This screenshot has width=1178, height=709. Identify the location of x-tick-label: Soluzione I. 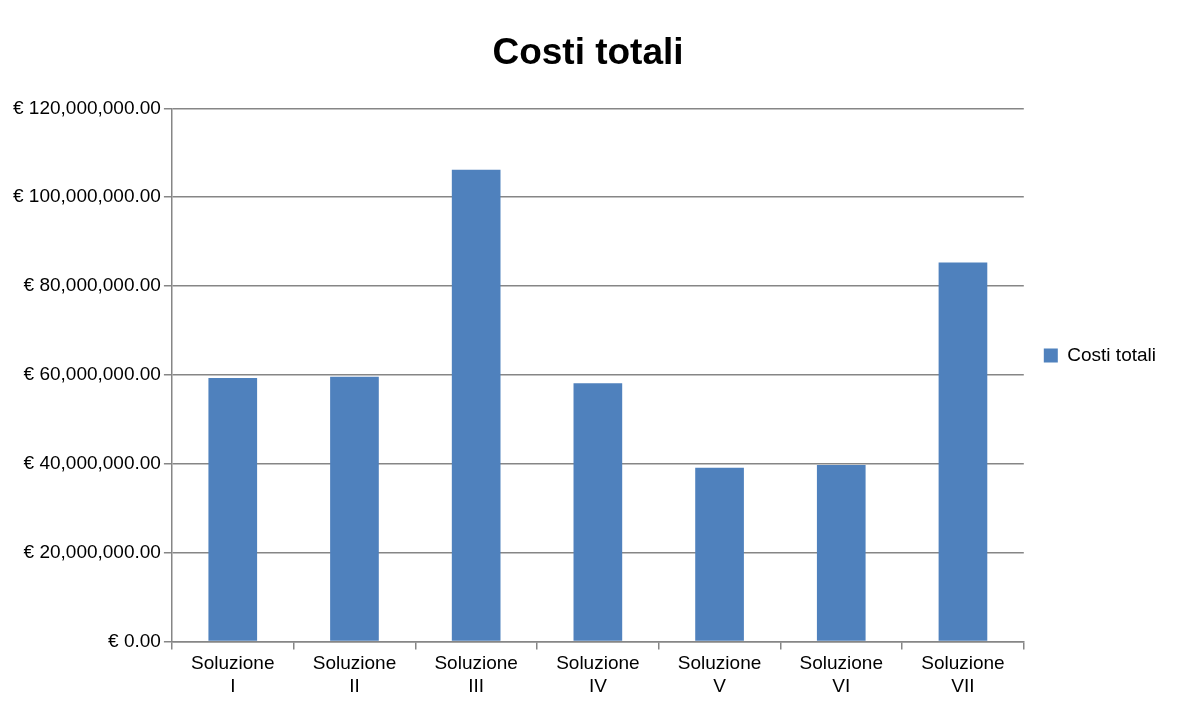
(233, 674).